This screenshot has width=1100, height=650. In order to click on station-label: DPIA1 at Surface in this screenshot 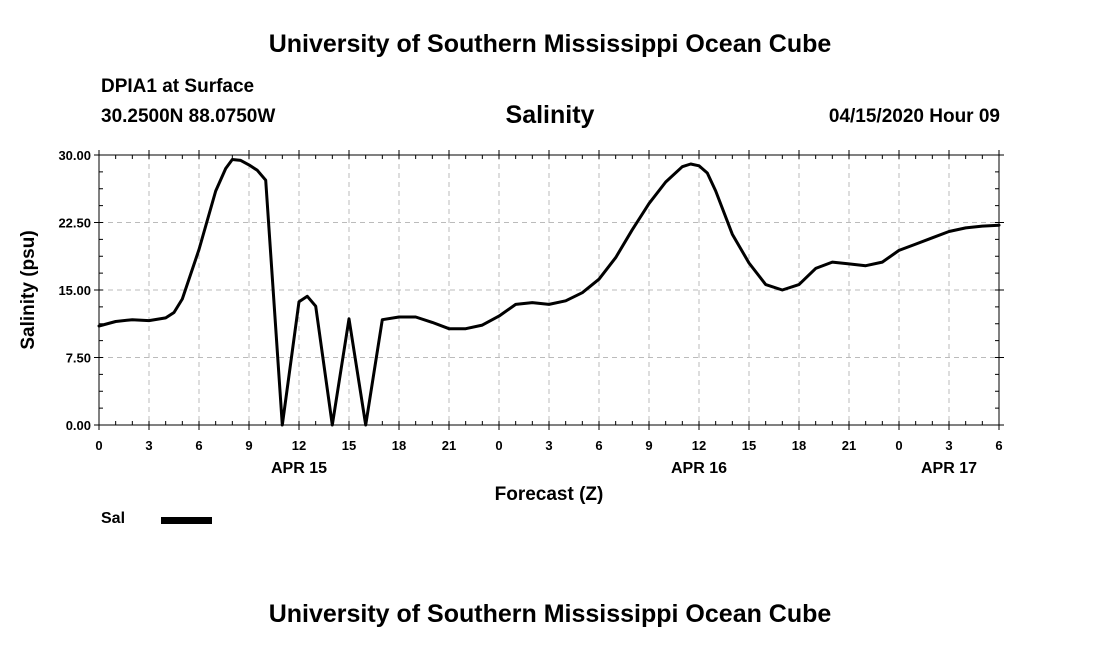, I will do `click(178, 86)`.